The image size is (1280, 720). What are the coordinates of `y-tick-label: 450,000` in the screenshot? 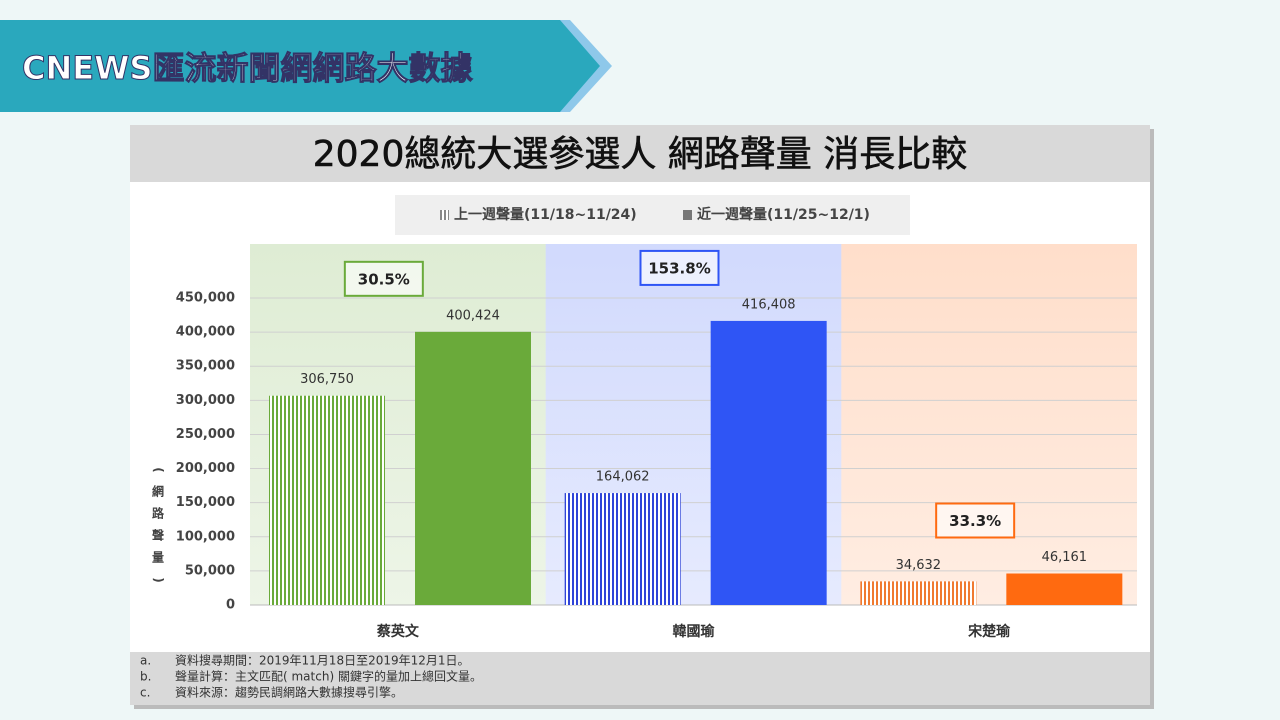 It's located at (205, 298).